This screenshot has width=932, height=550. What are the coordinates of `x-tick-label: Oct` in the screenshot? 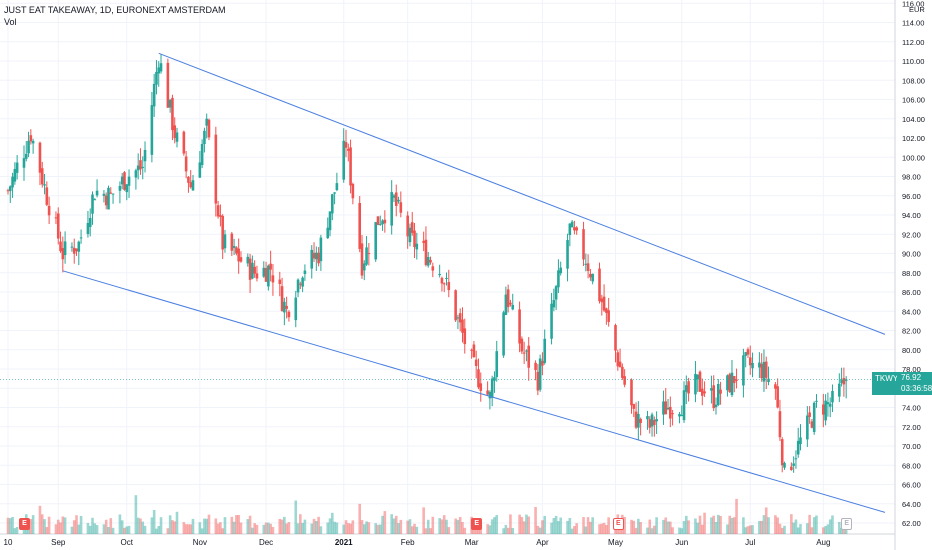 It's located at (127, 542).